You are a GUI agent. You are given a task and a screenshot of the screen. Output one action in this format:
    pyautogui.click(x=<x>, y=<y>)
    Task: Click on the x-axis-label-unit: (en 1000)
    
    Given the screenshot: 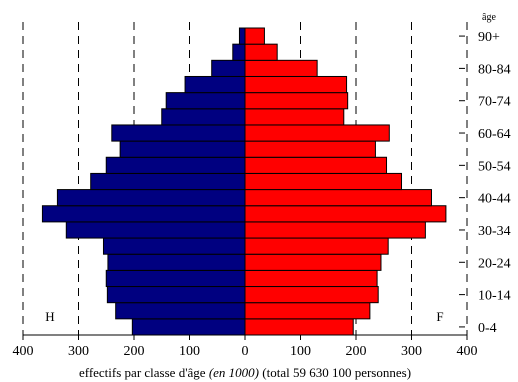 What is the action you would take?
    pyautogui.click(x=234, y=372)
    